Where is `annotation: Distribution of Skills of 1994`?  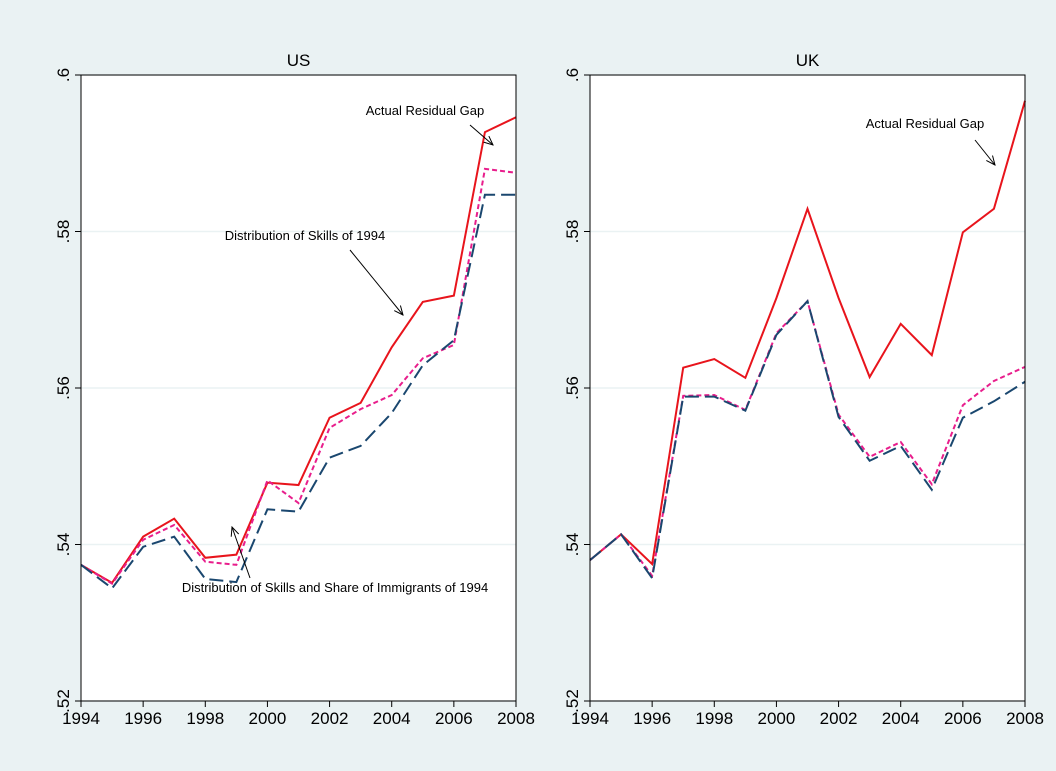 annotation: Distribution of Skills of 1994 is located at coordinates (305, 235).